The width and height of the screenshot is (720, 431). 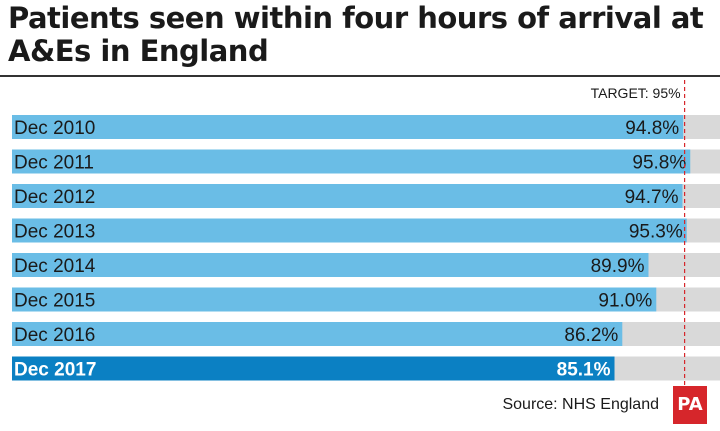 I want to click on value-label: 86.2%, so click(x=591, y=335).